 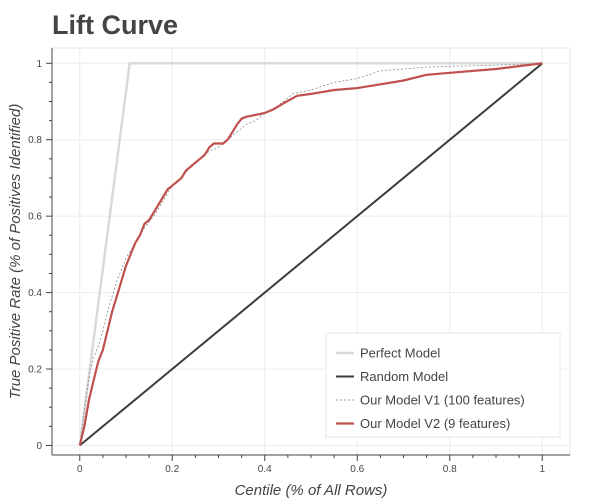 What do you see at coordinates (35, 140) in the screenshot?
I see `y-tick-label: 0.8` at bounding box center [35, 140].